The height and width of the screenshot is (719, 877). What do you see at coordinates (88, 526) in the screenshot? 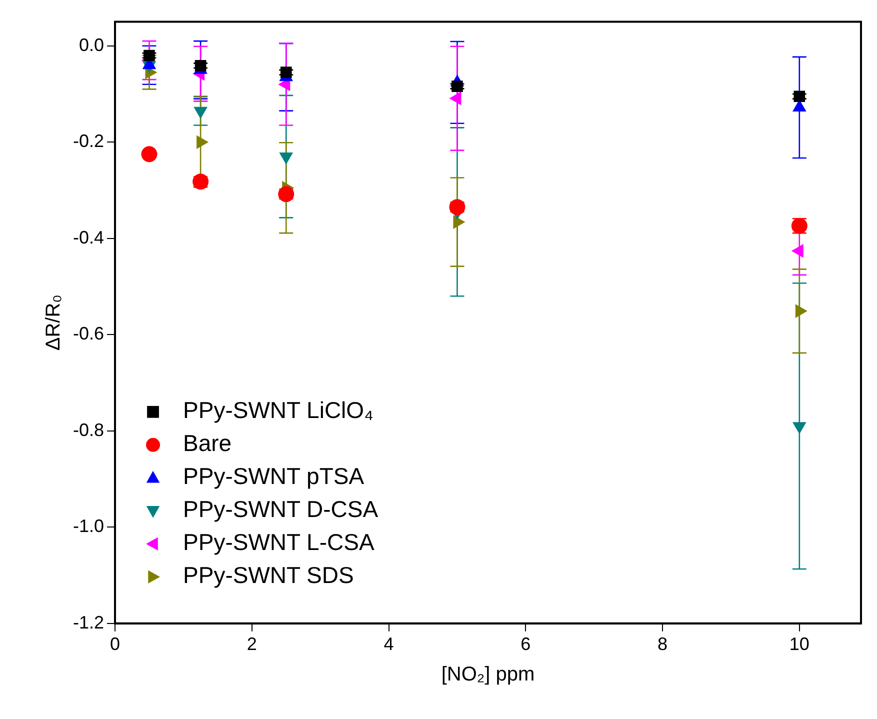
I see `y-tick-label: -1.0` at bounding box center [88, 526].